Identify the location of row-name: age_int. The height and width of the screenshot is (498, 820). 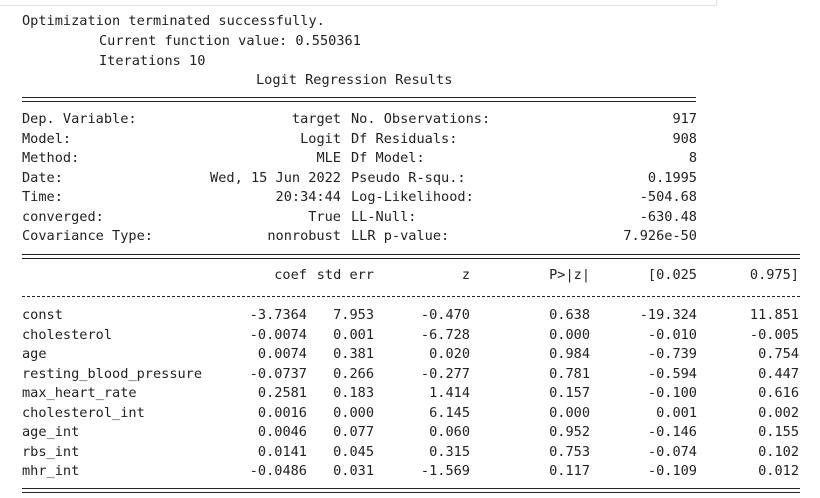
(51, 432).